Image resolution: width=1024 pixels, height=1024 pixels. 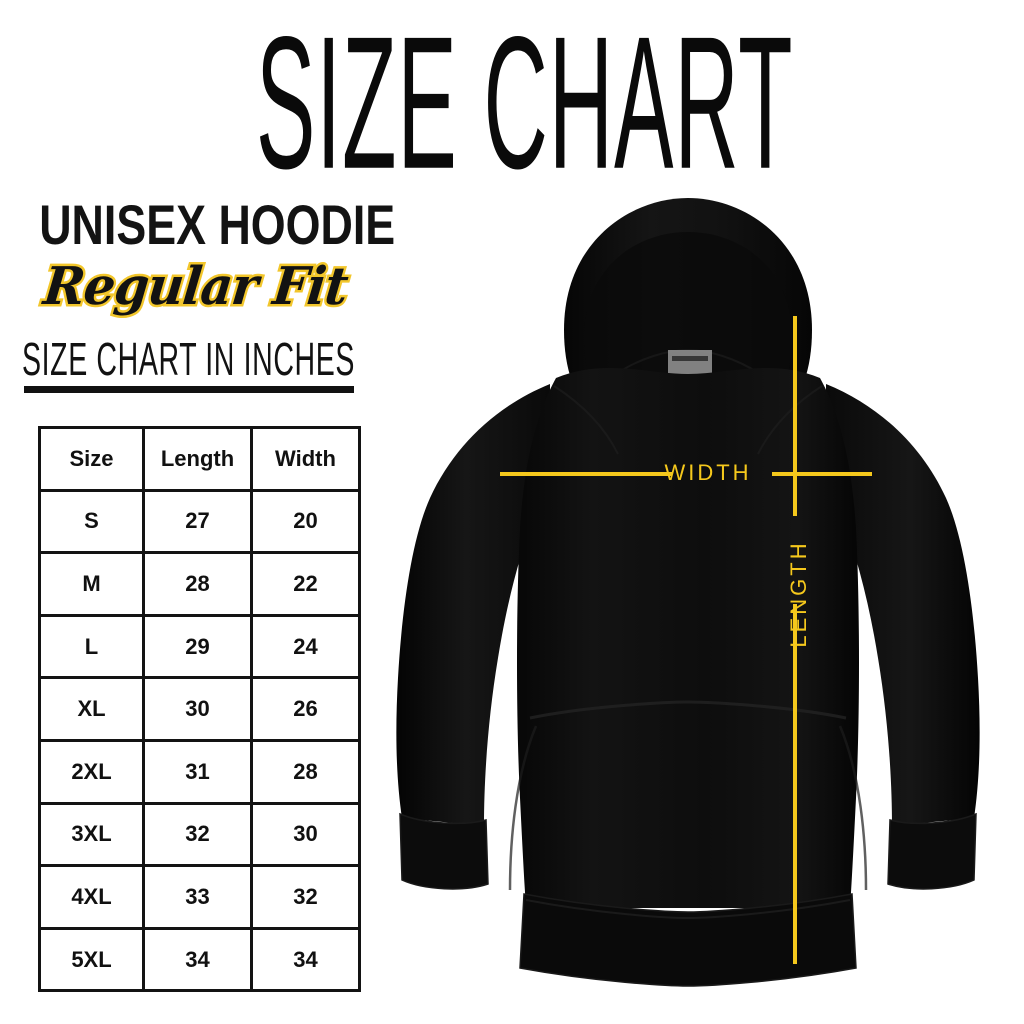 What do you see at coordinates (217, 224) in the screenshot?
I see `product-name: UNISEX HOODIE` at bounding box center [217, 224].